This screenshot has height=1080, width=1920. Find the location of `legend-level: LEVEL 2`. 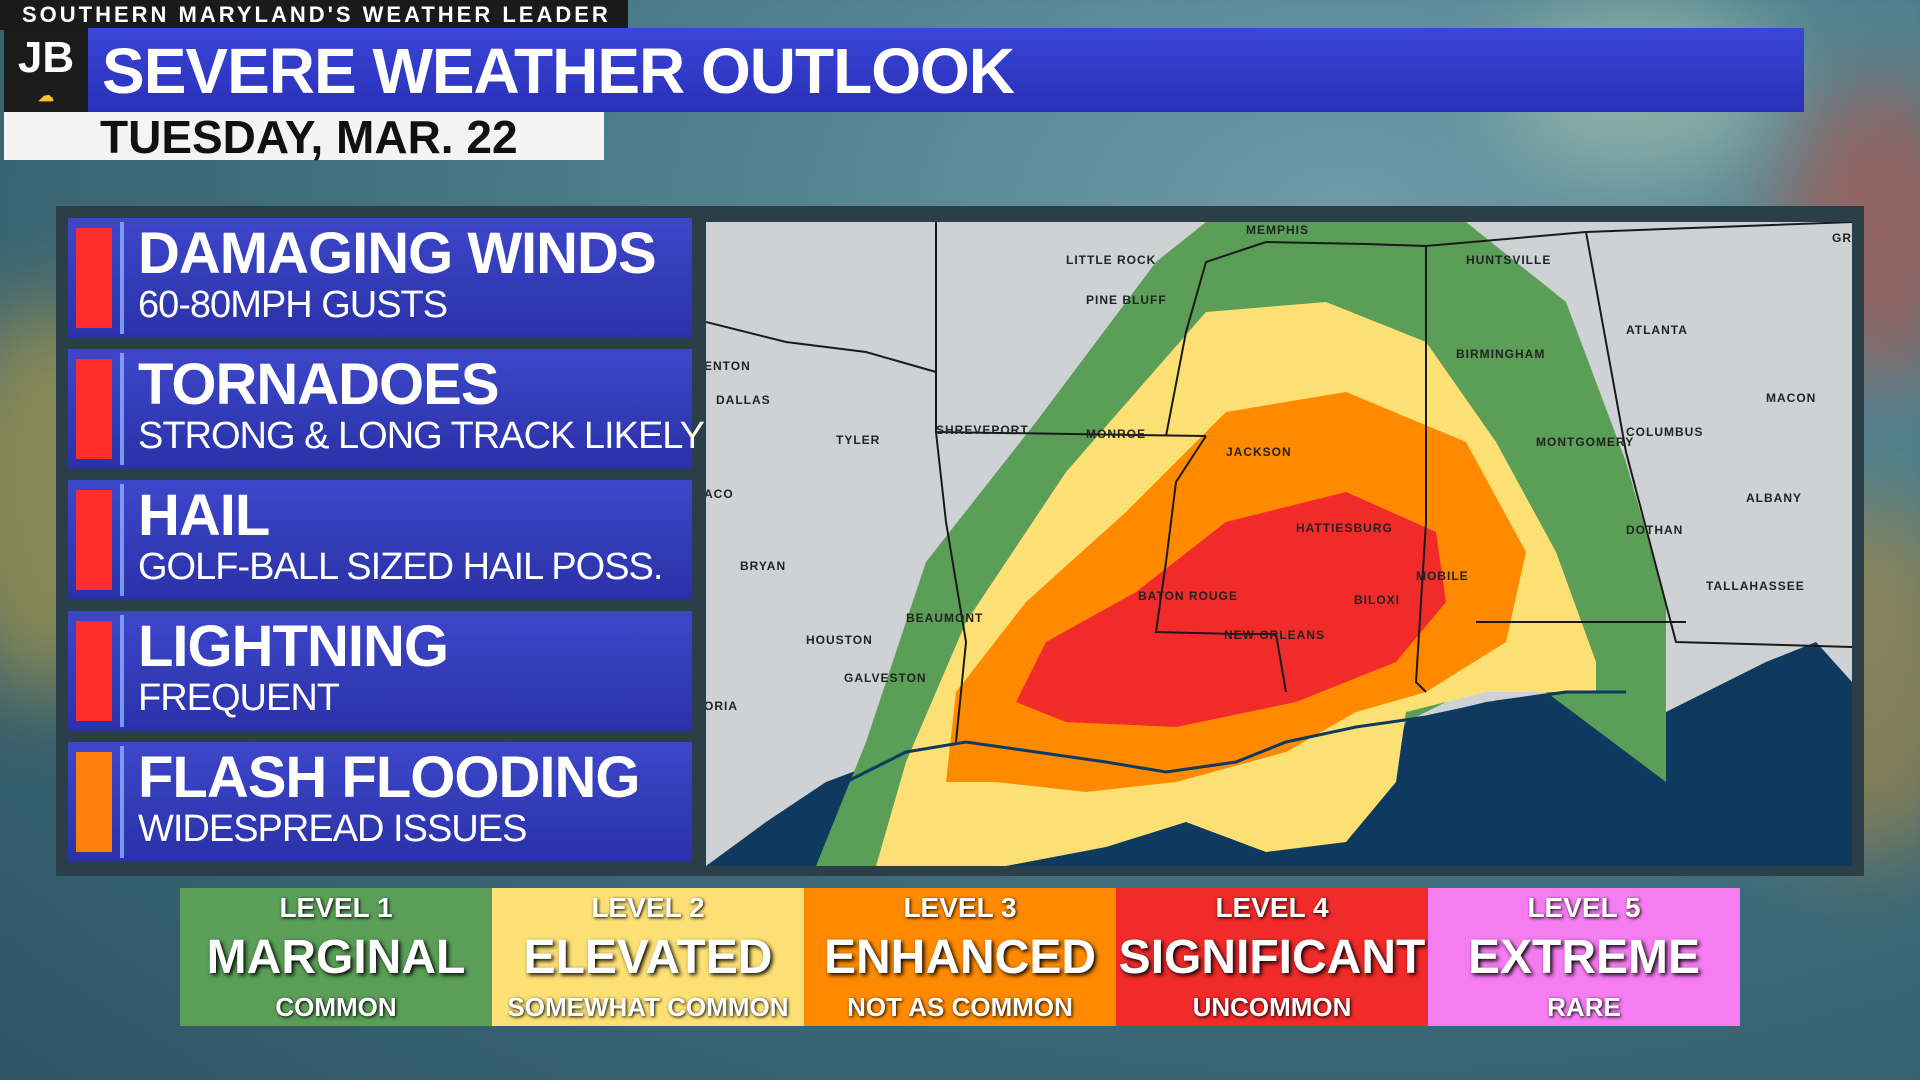

legend-level: LEVEL 2 is located at coordinates (648, 907).